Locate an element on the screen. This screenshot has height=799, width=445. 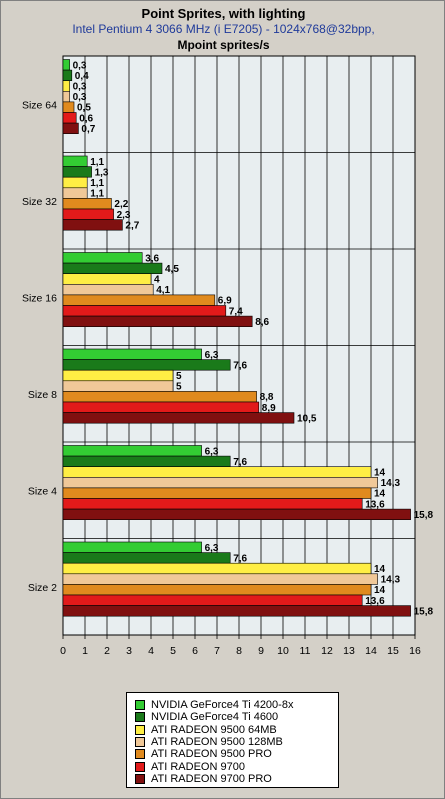
category-label: Size 64 is located at coordinates (39, 105).